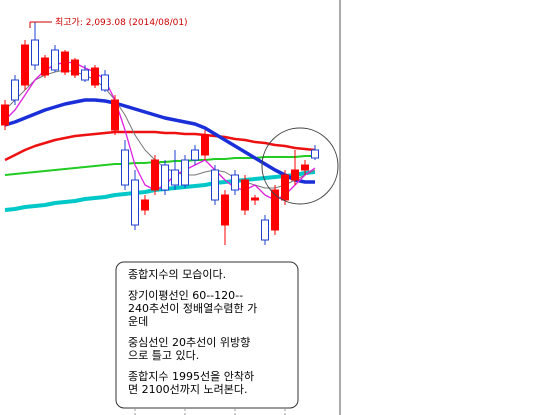 The height and width of the screenshot is (415, 545). I want to click on note-line: 장기이평선인 60--120--, so click(185, 295).